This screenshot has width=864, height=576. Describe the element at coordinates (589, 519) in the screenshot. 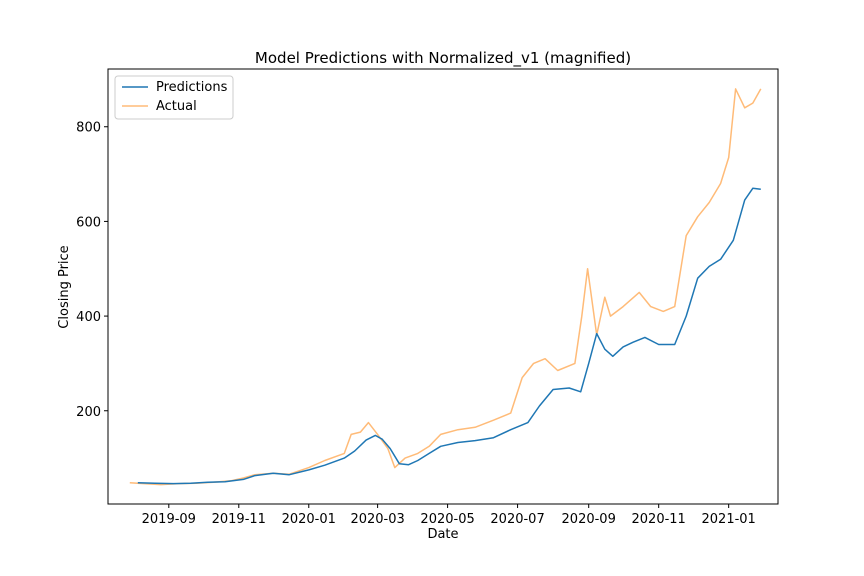

I see `x-tick-label: 2020-09` at that location.